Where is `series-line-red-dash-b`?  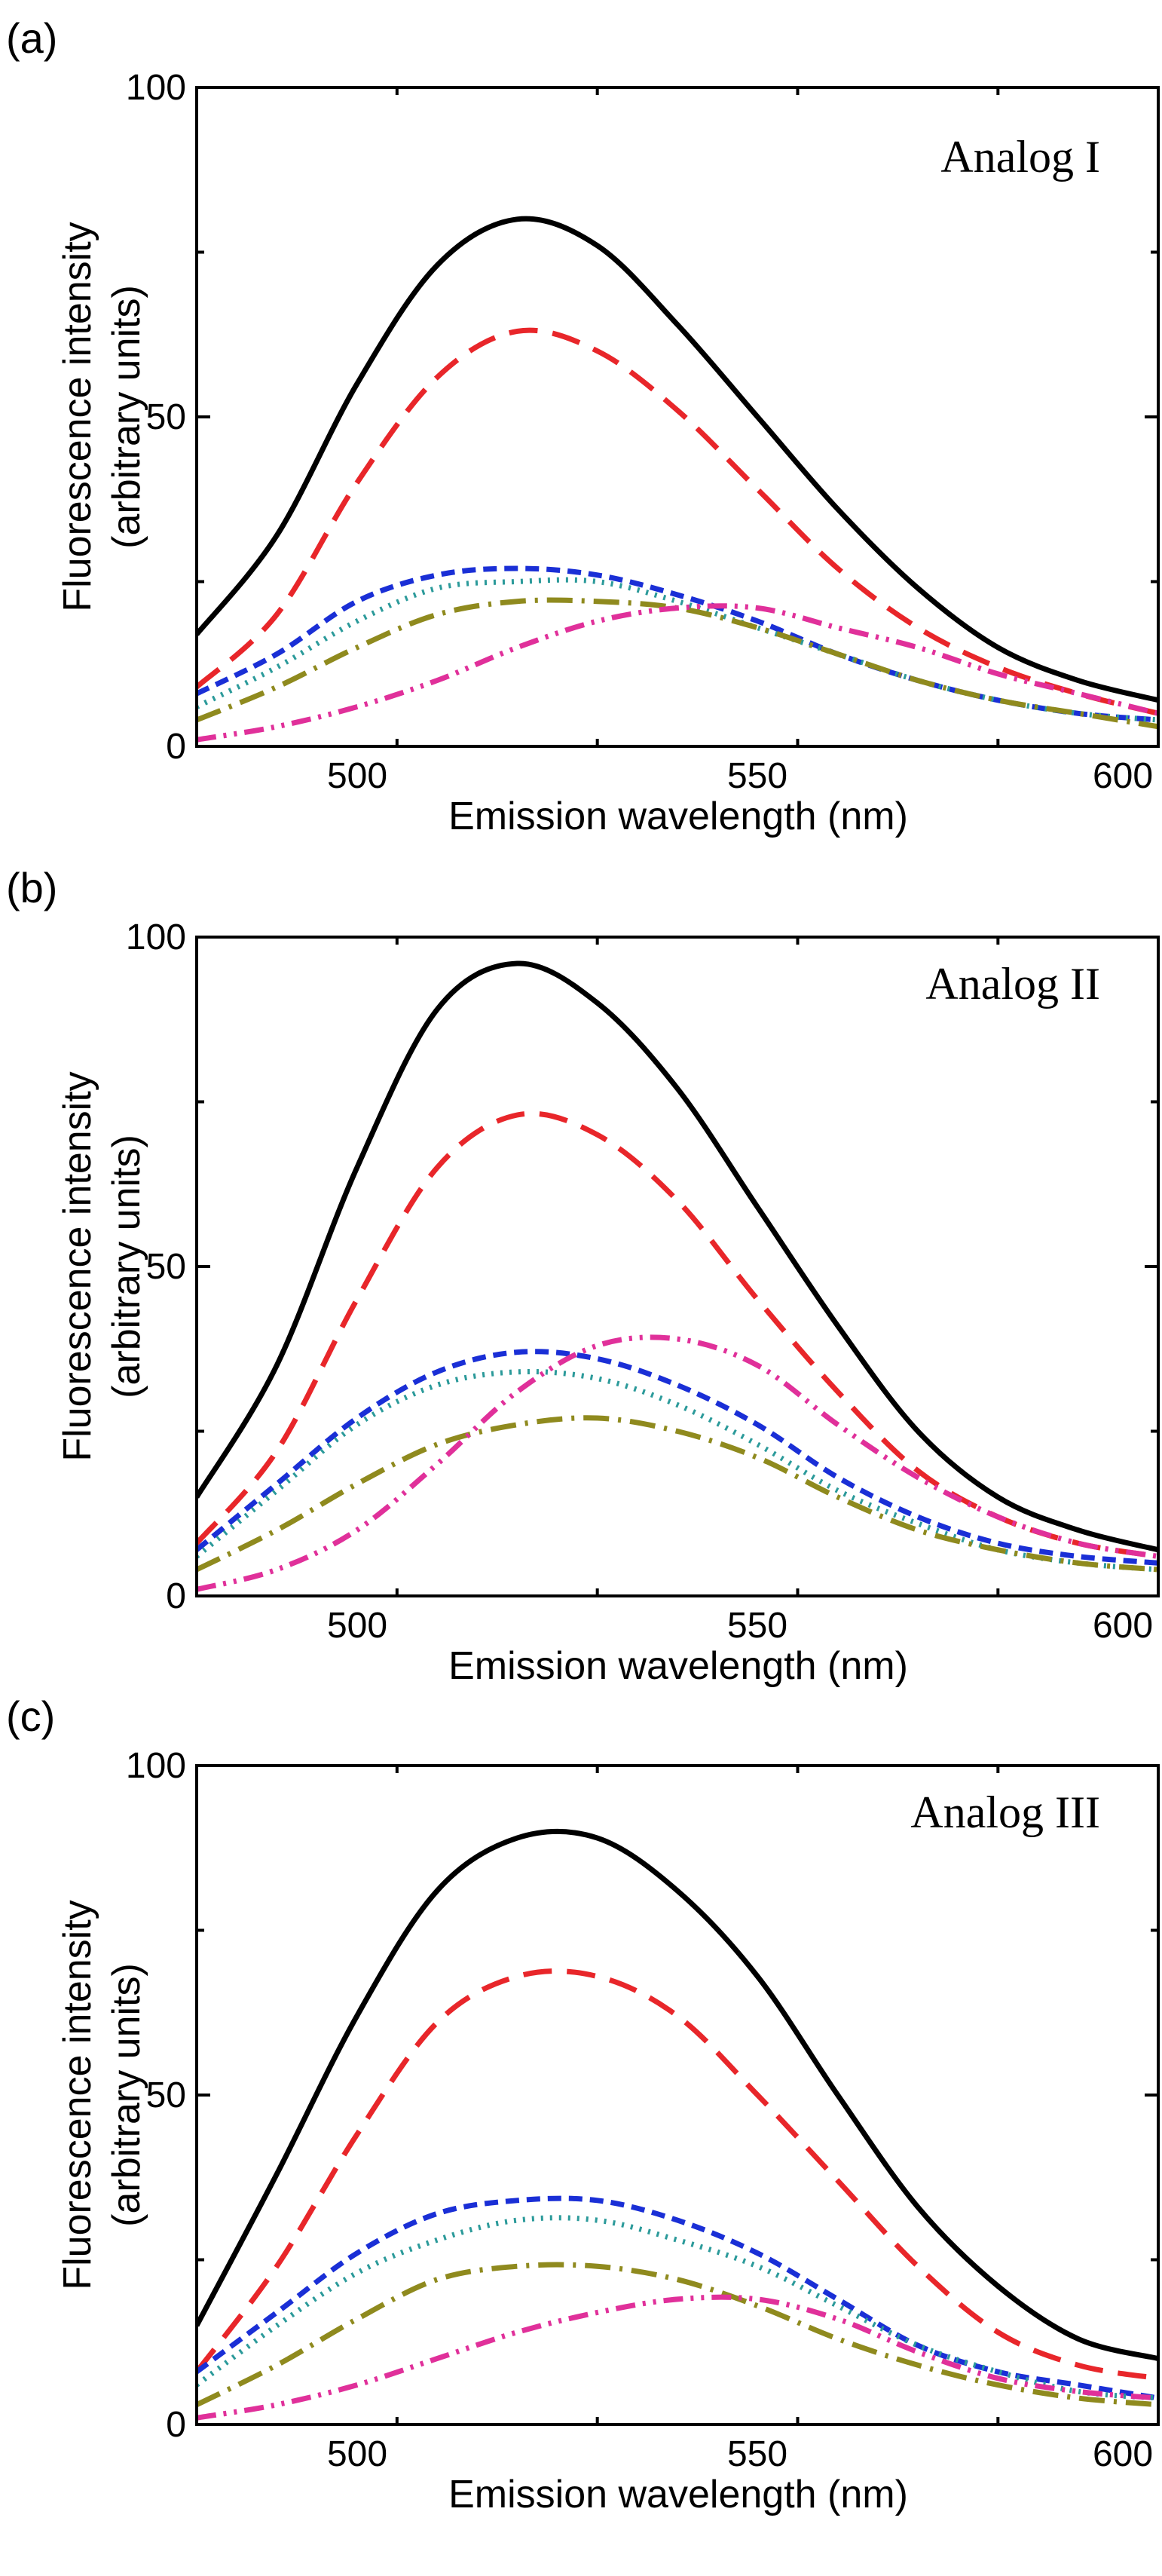 series-line-red-dash-b is located at coordinates (677, 1335).